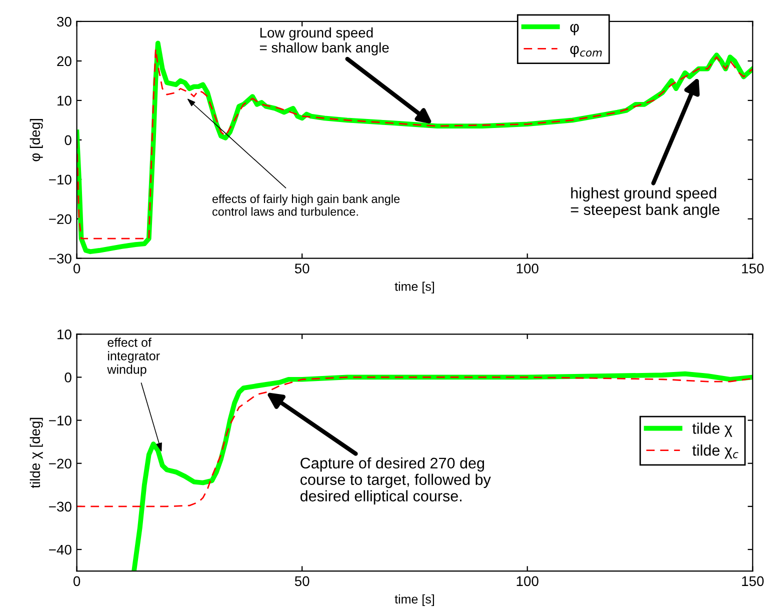 Image resolution: width=768 pixels, height=614 pixels. I want to click on legend-label: φ, so click(574, 30).